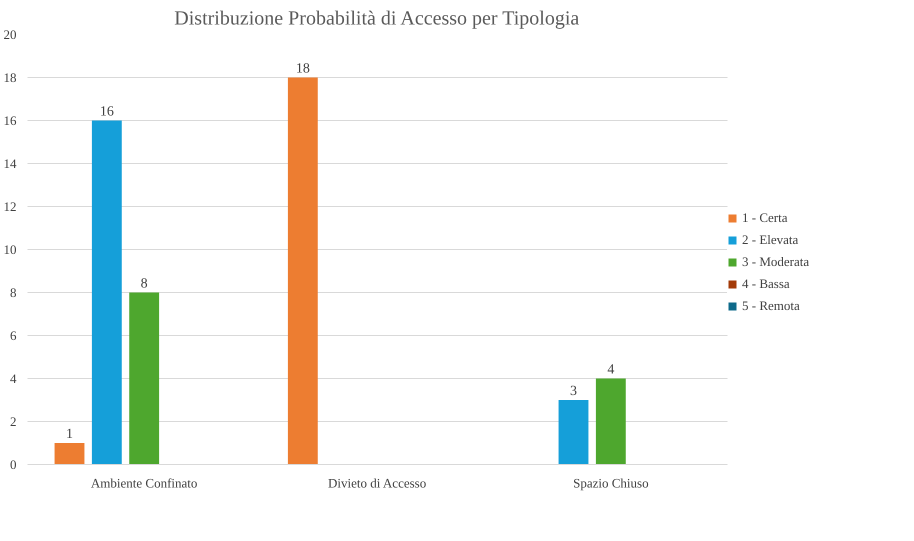 This screenshot has height=541, width=914. Describe the element at coordinates (13, 421) in the screenshot. I see `y-tick-label: 2` at that location.